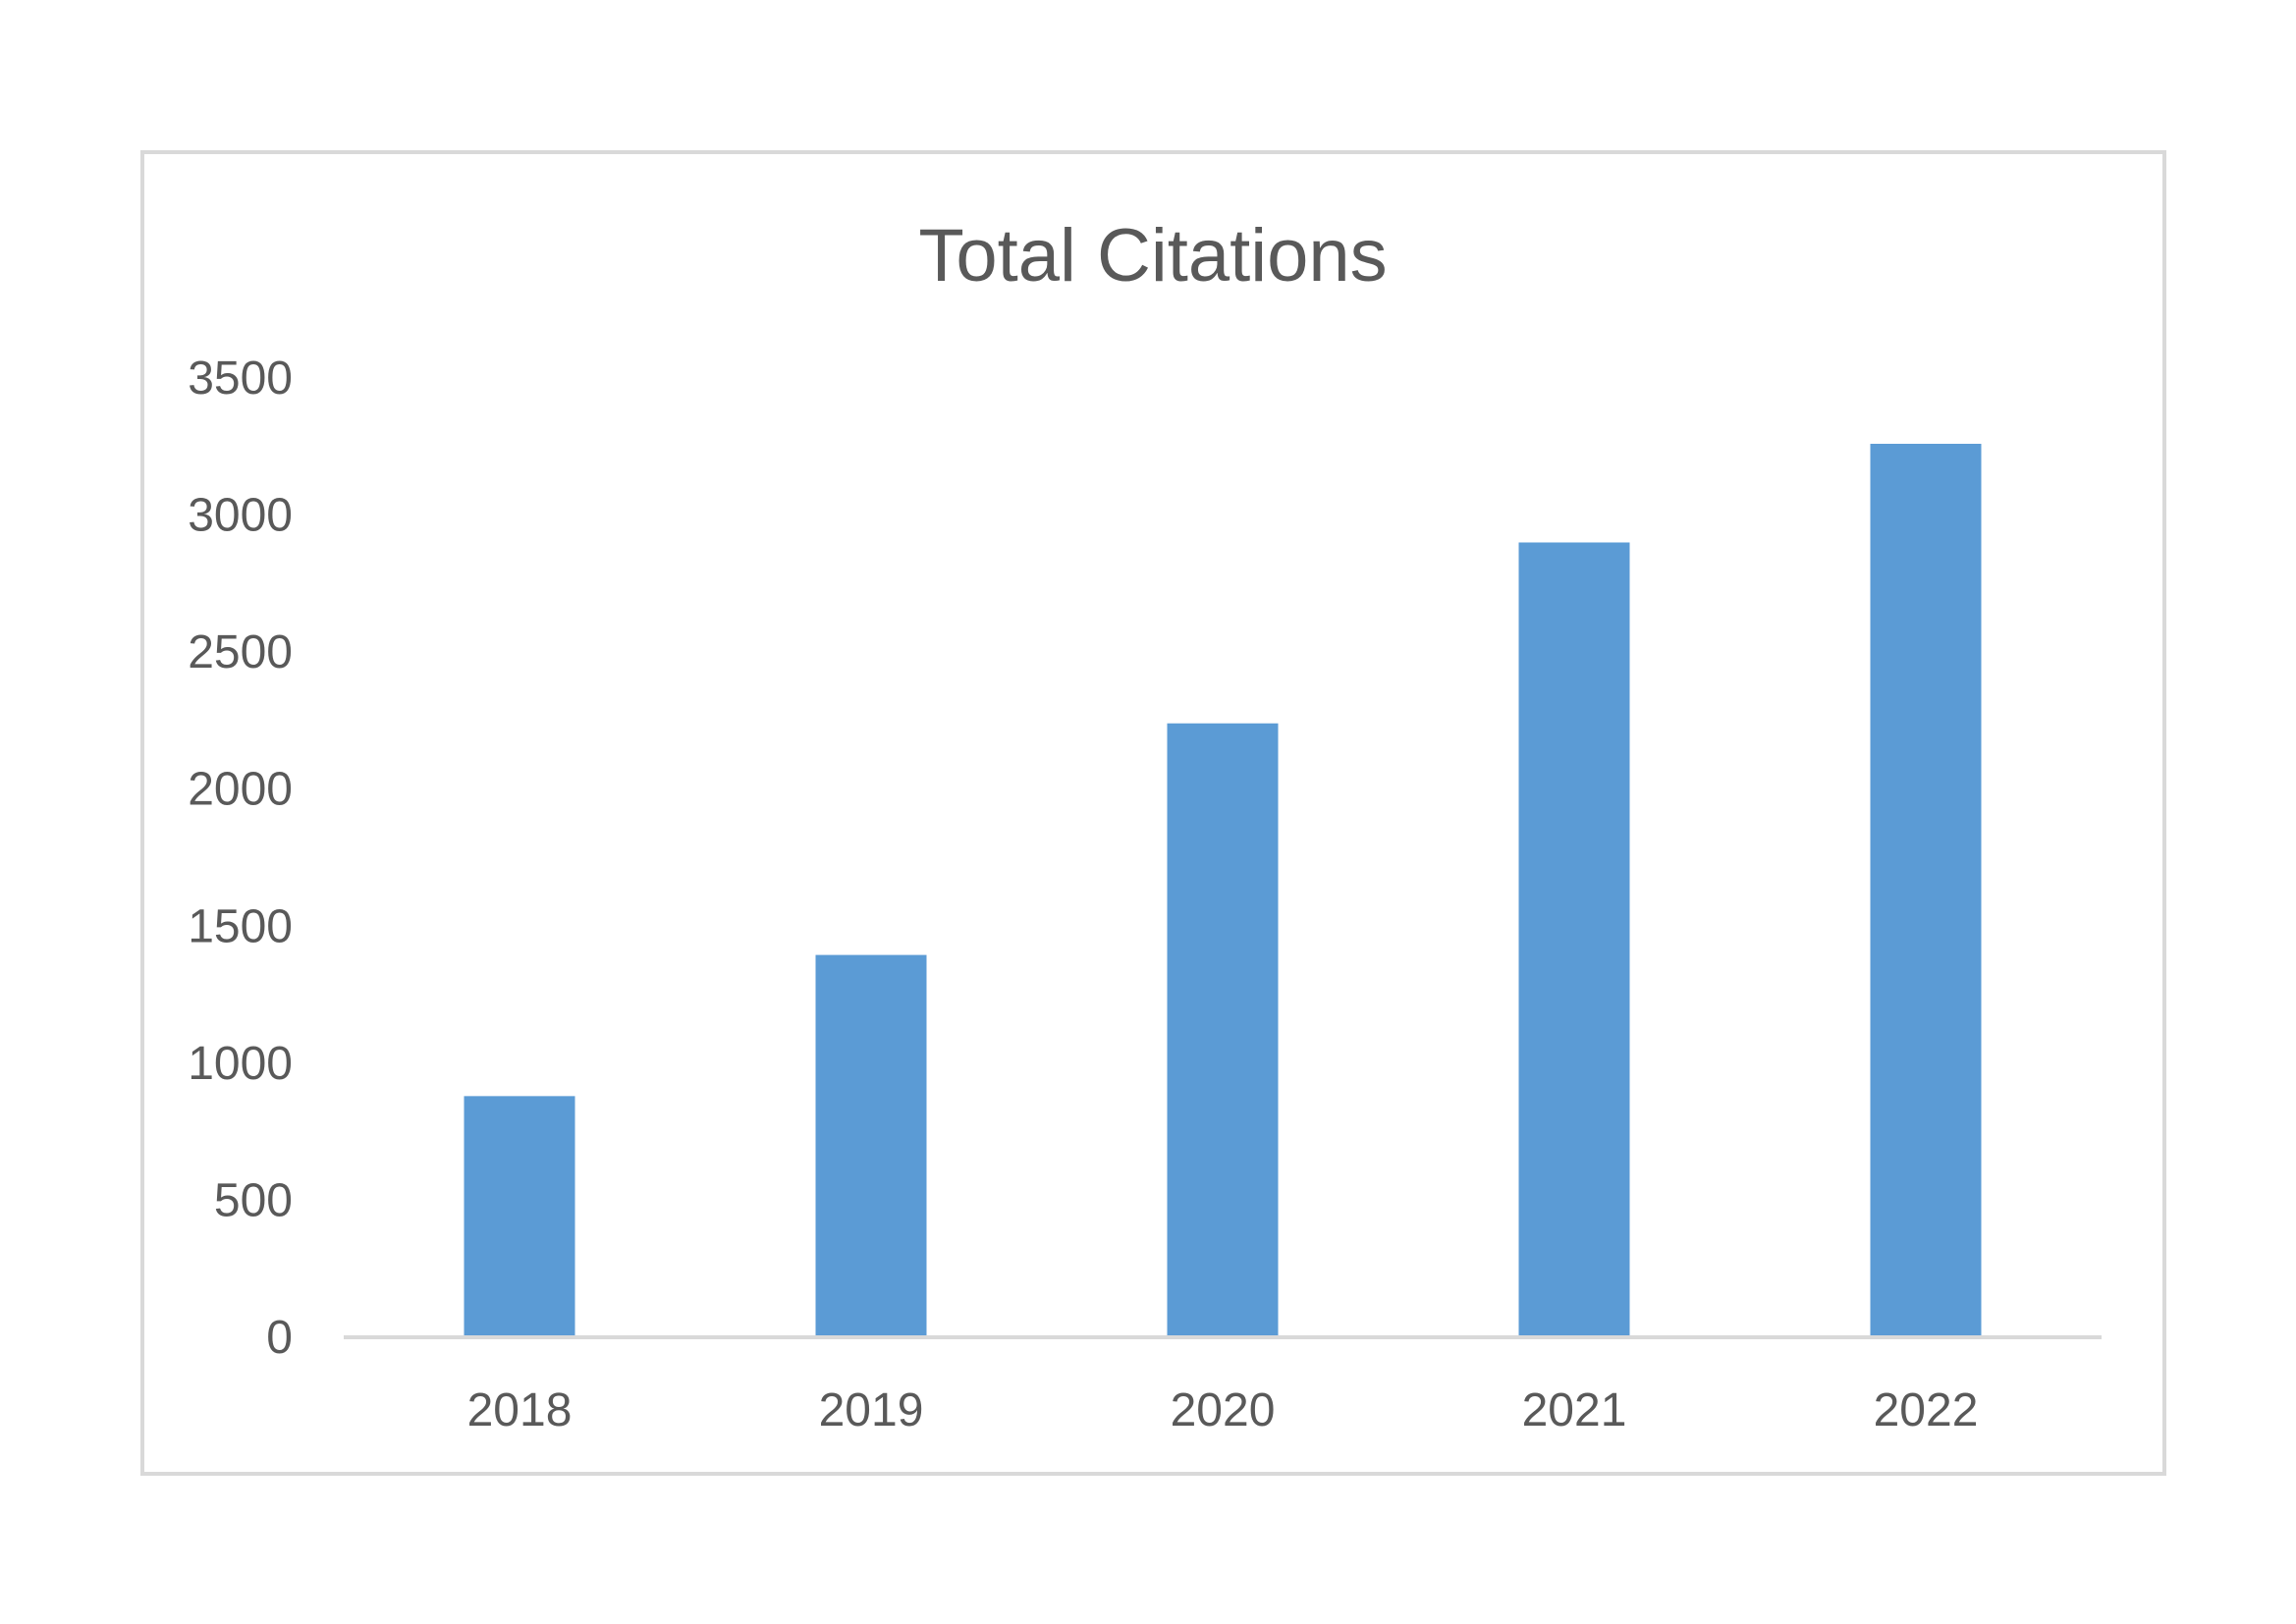  What do you see at coordinates (1223, 1030) in the screenshot?
I see `bar-2020` at bounding box center [1223, 1030].